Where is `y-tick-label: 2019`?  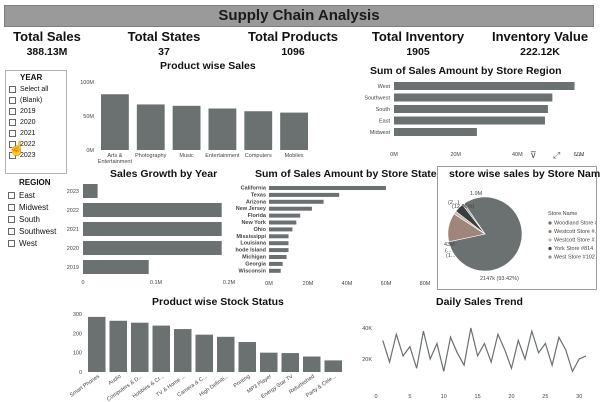 y-tick-label: 2019 is located at coordinates (73, 268).